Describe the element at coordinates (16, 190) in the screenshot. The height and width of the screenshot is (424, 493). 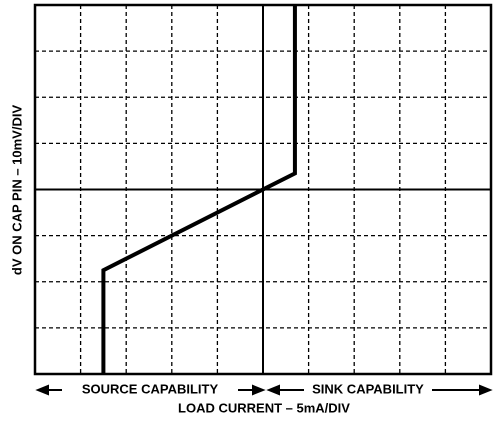
I see `y-axis-label: dV ON CAP PIN – 10mV/DIV` at that location.